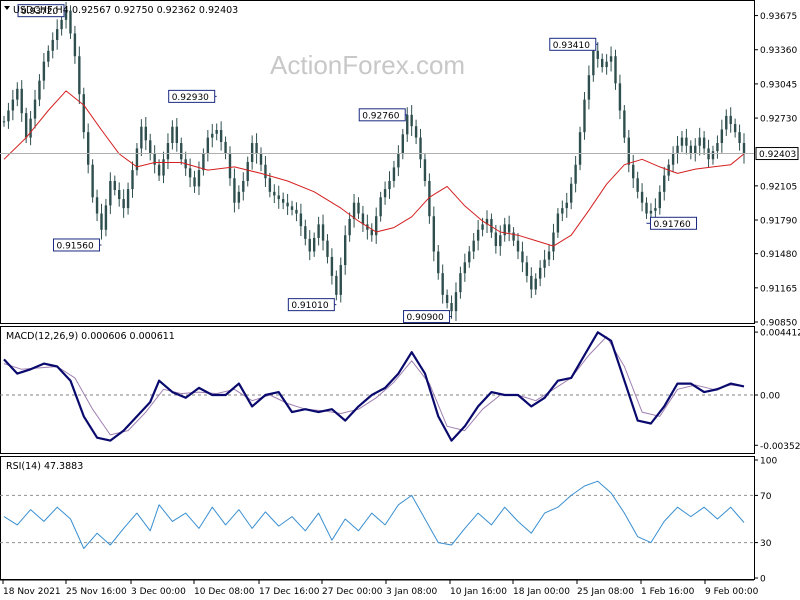  I want to click on y-tick-label: 0.91480, so click(778, 255).